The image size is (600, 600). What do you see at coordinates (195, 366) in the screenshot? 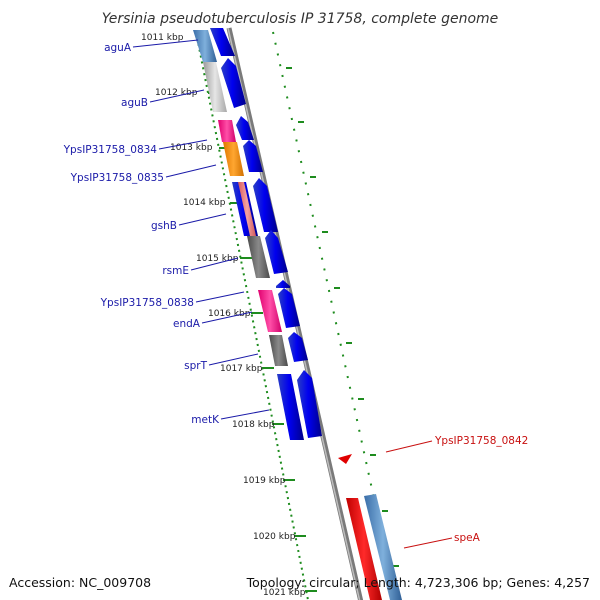
I see `gene-label-sprT: sprT` at bounding box center [195, 366].